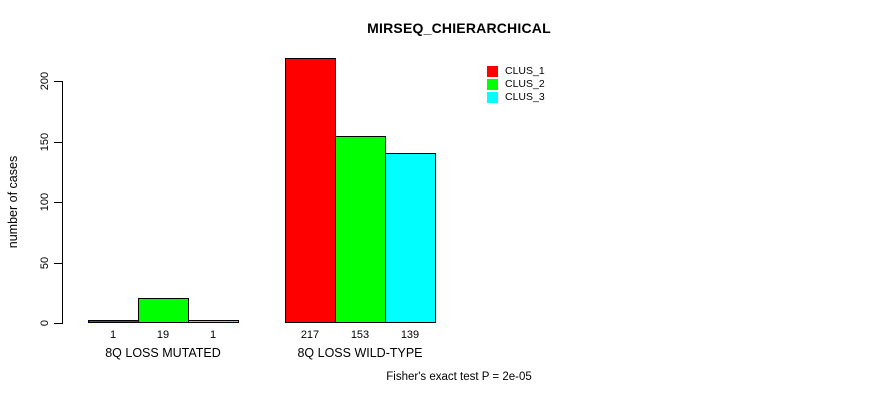 The width and height of the screenshot is (890, 400). What do you see at coordinates (525, 71) in the screenshot?
I see `legend-label: CLUS_1` at bounding box center [525, 71].